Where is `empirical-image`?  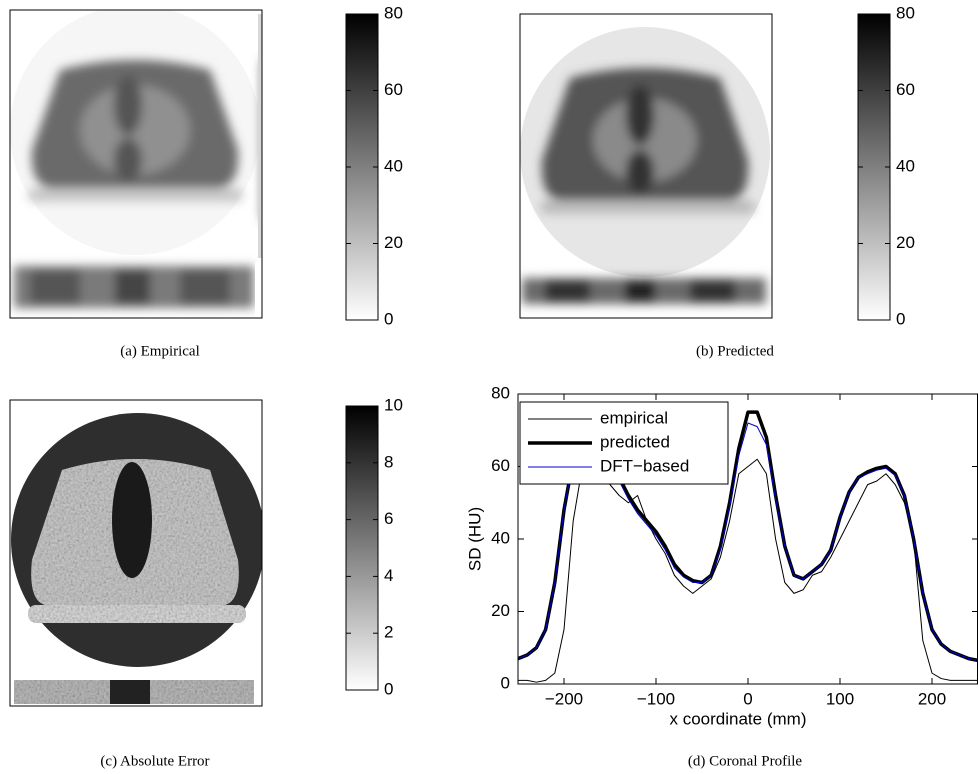 empirical-image is located at coordinates (136, 164).